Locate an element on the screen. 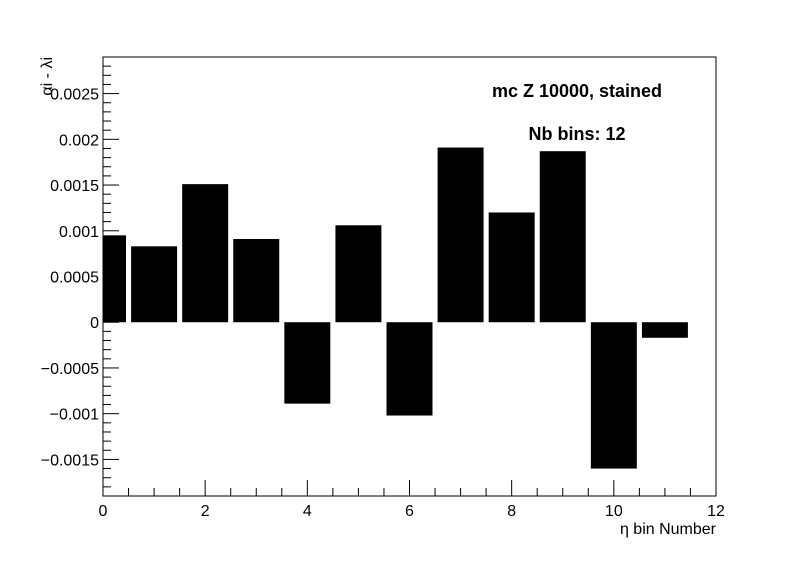  y-tick-label: 0.002 is located at coordinates (79, 140).